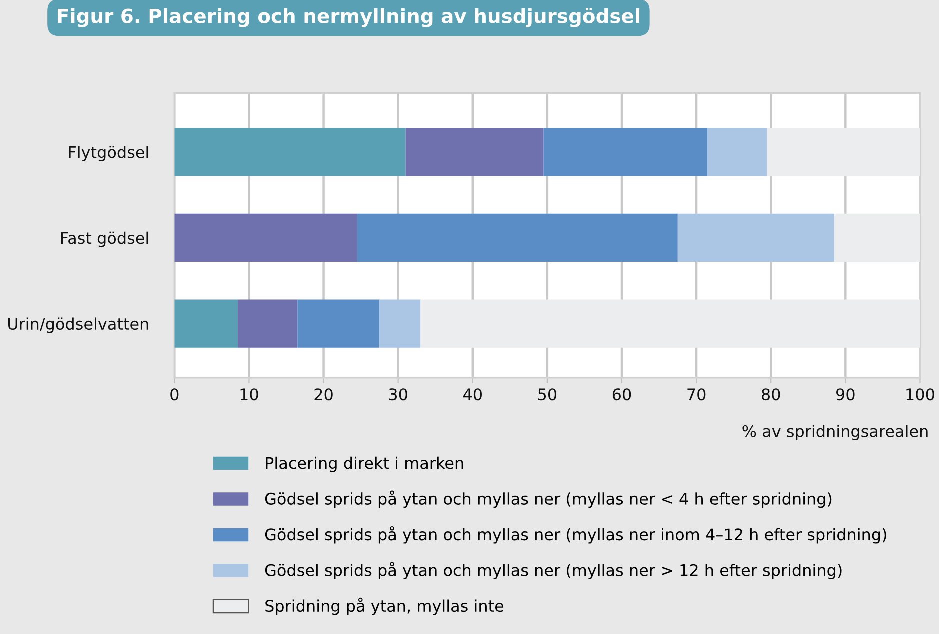  What do you see at coordinates (697, 394) in the screenshot?
I see `x-tick-label: 70` at bounding box center [697, 394].